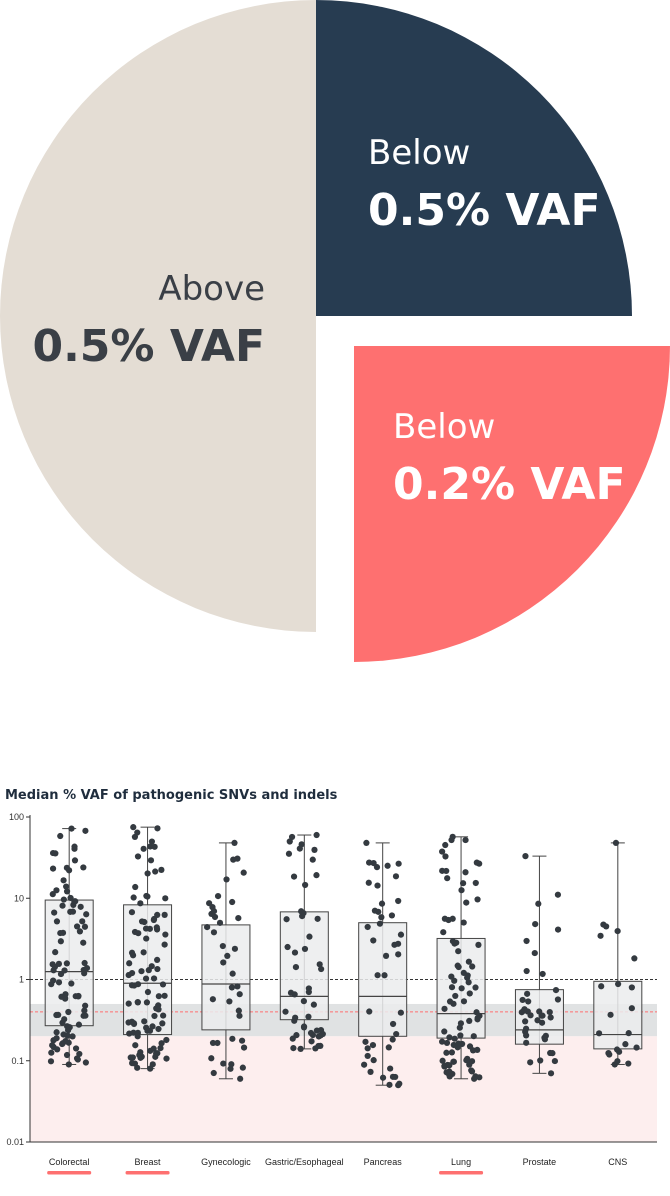  I want to click on category-label: Breast, so click(148, 1162).